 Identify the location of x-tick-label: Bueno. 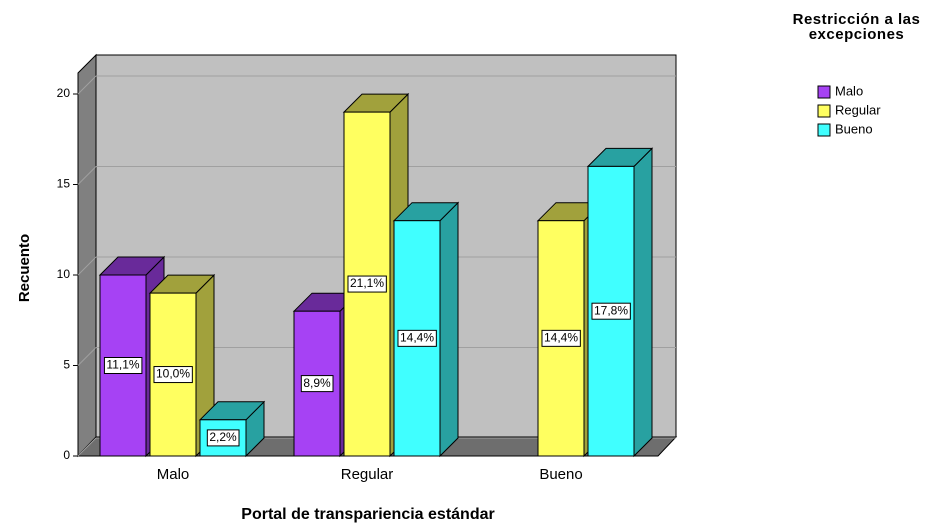
(560, 474).